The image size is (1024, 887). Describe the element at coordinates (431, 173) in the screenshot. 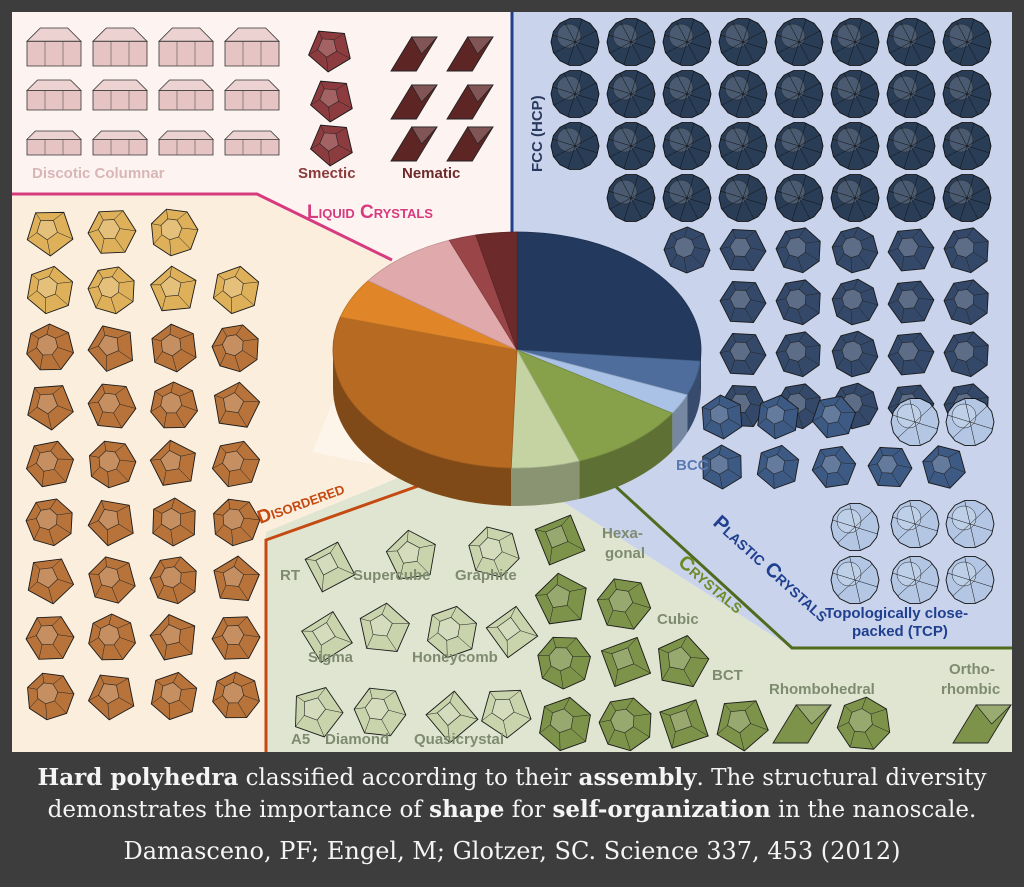

I see `nematic-label: Nematic` at that location.